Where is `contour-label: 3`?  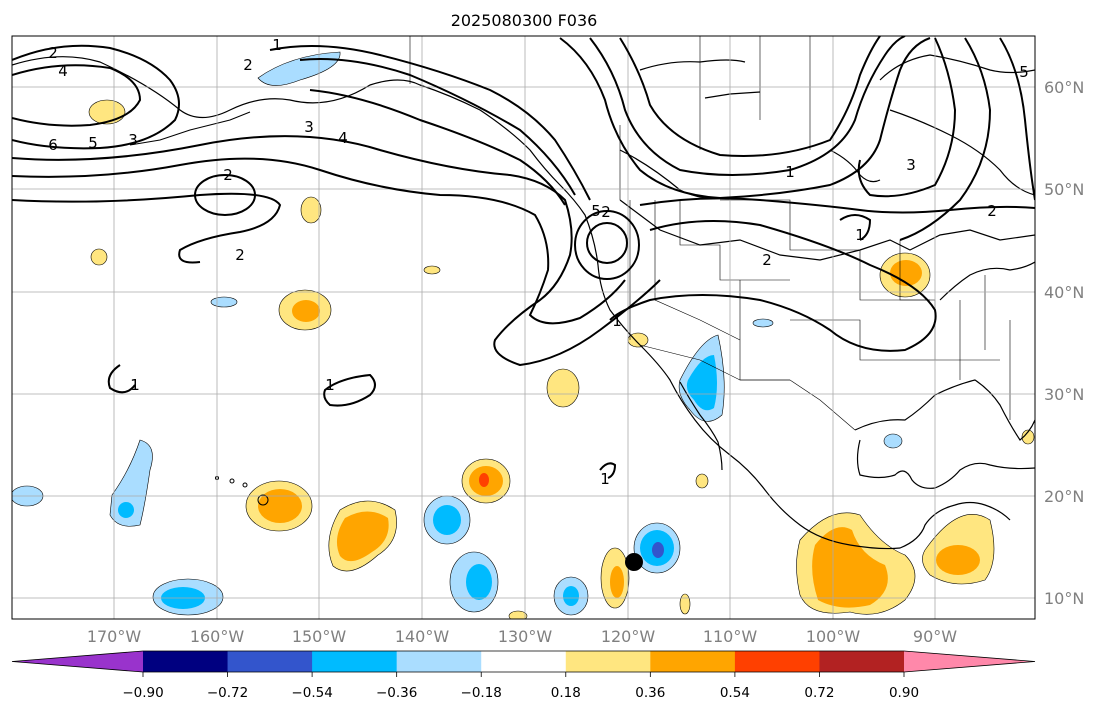 contour-label: 3 is located at coordinates (309, 127).